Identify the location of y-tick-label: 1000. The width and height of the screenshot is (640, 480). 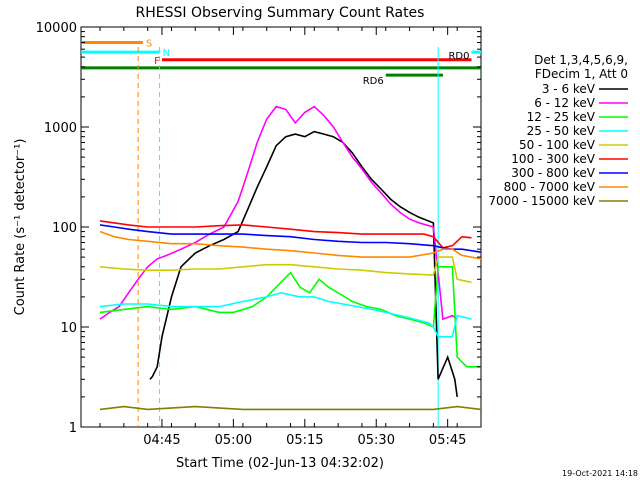
(60, 128).